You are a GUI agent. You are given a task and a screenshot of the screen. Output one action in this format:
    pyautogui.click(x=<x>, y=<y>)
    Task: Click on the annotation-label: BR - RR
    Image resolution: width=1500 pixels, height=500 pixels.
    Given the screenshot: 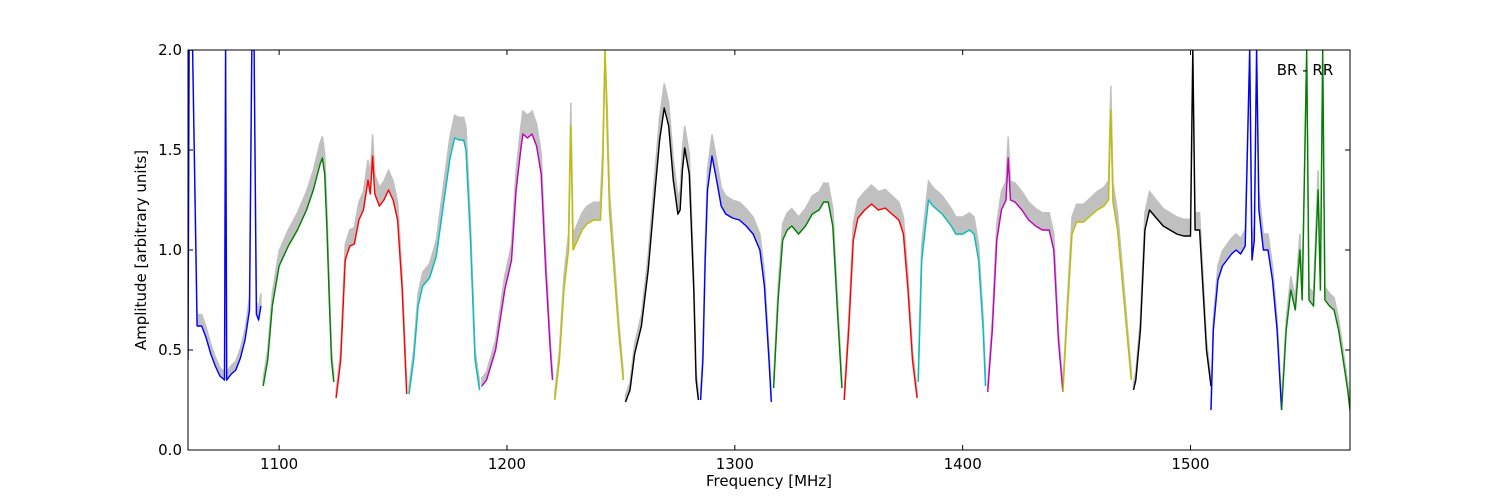 What is the action you would take?
    pyautogui.click(x=1305, y=70)
    